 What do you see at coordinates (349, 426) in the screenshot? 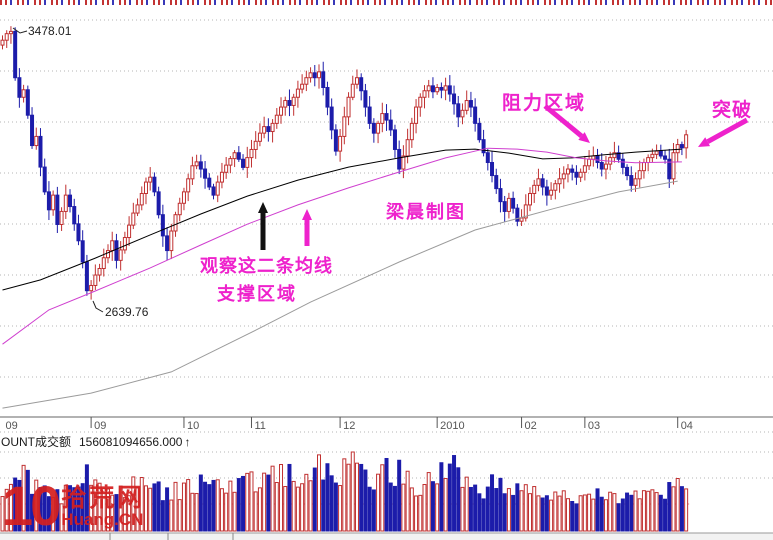
I see `x-axis-label: 12` at bounding box center [349, 426].